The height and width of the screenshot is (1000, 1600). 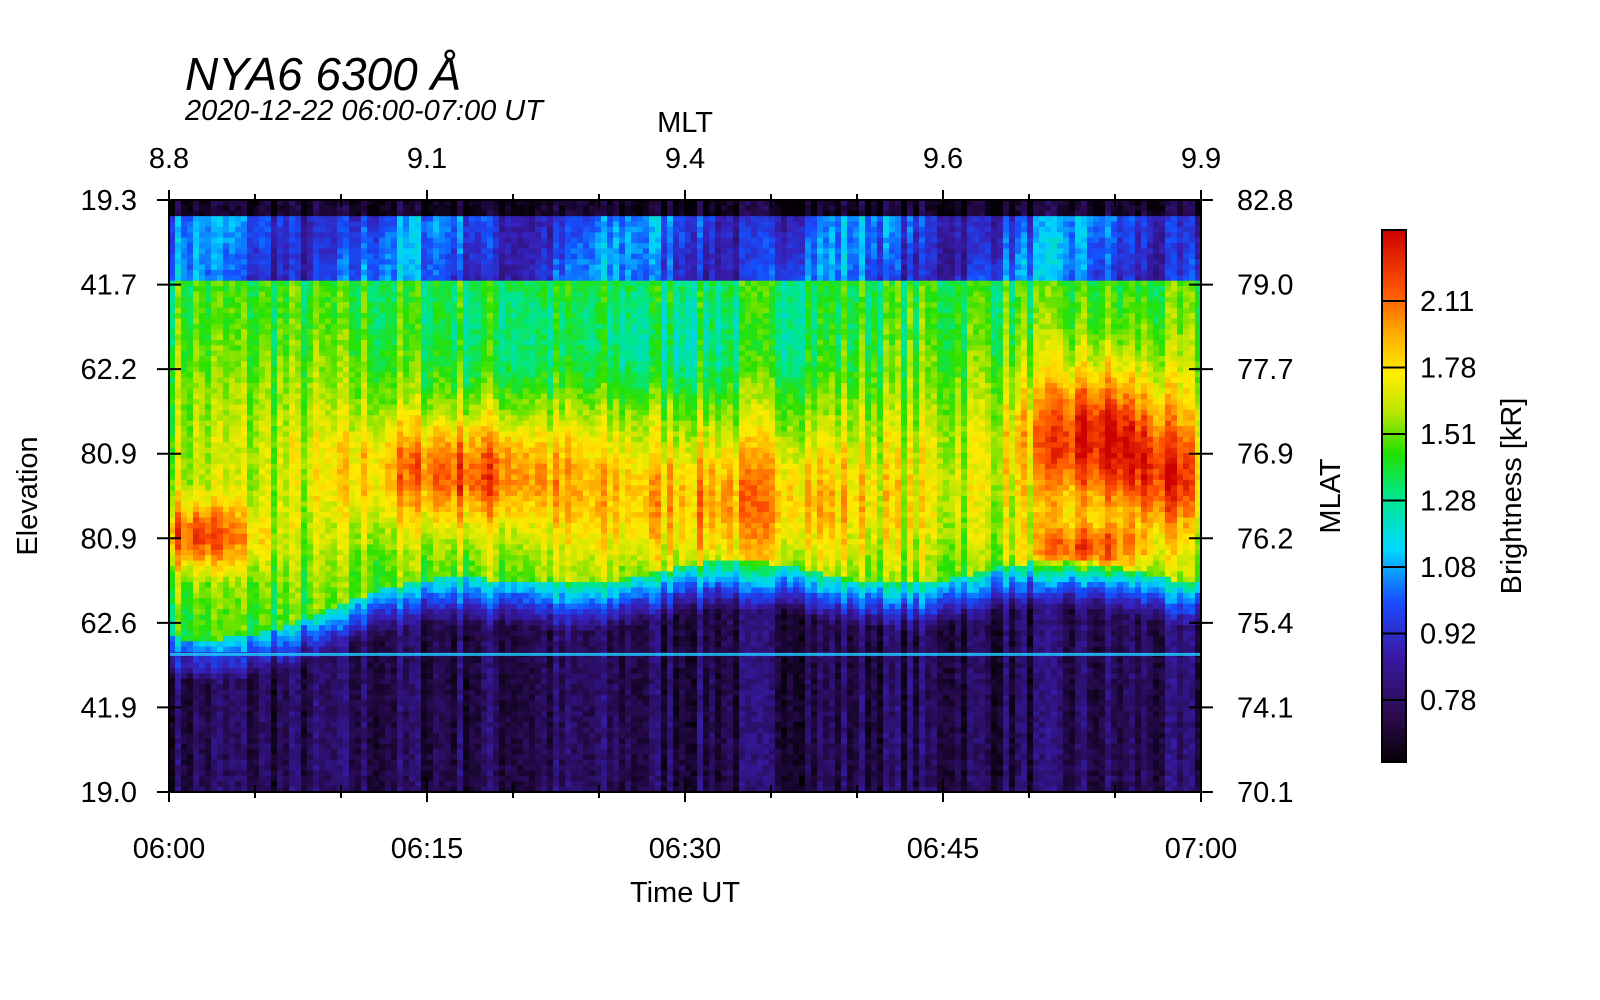 I want to click on x-top-tick-label: 8.8, so click(x=169, y=159).